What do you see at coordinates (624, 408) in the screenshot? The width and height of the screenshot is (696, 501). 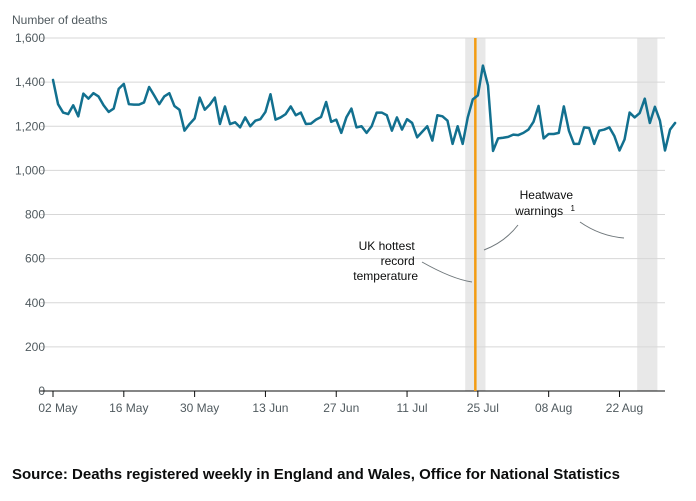 I see `x-tick-label-22-aug: 22 Aug` at bounding box center [624, 408].